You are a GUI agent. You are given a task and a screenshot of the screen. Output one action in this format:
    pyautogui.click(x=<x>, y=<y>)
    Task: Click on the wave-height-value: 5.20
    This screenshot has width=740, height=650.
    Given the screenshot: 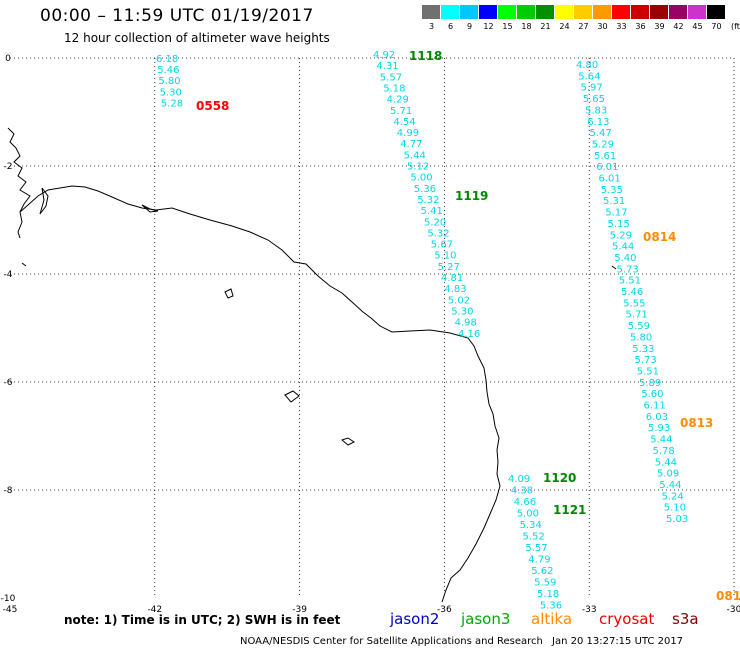 What is the action you would take?
    pyautogui.click(x=435, y=222)
    